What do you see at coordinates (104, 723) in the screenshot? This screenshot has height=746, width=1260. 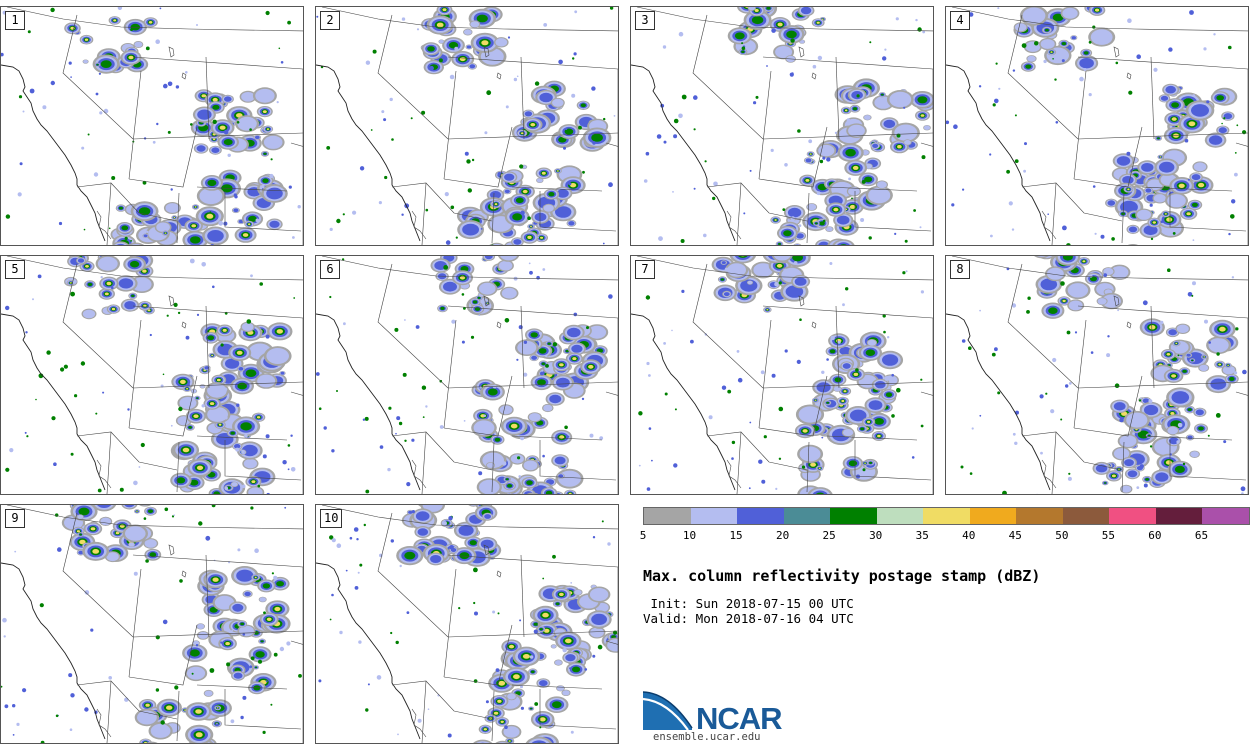 I see `river-outline` at bounding box center [104, 723].